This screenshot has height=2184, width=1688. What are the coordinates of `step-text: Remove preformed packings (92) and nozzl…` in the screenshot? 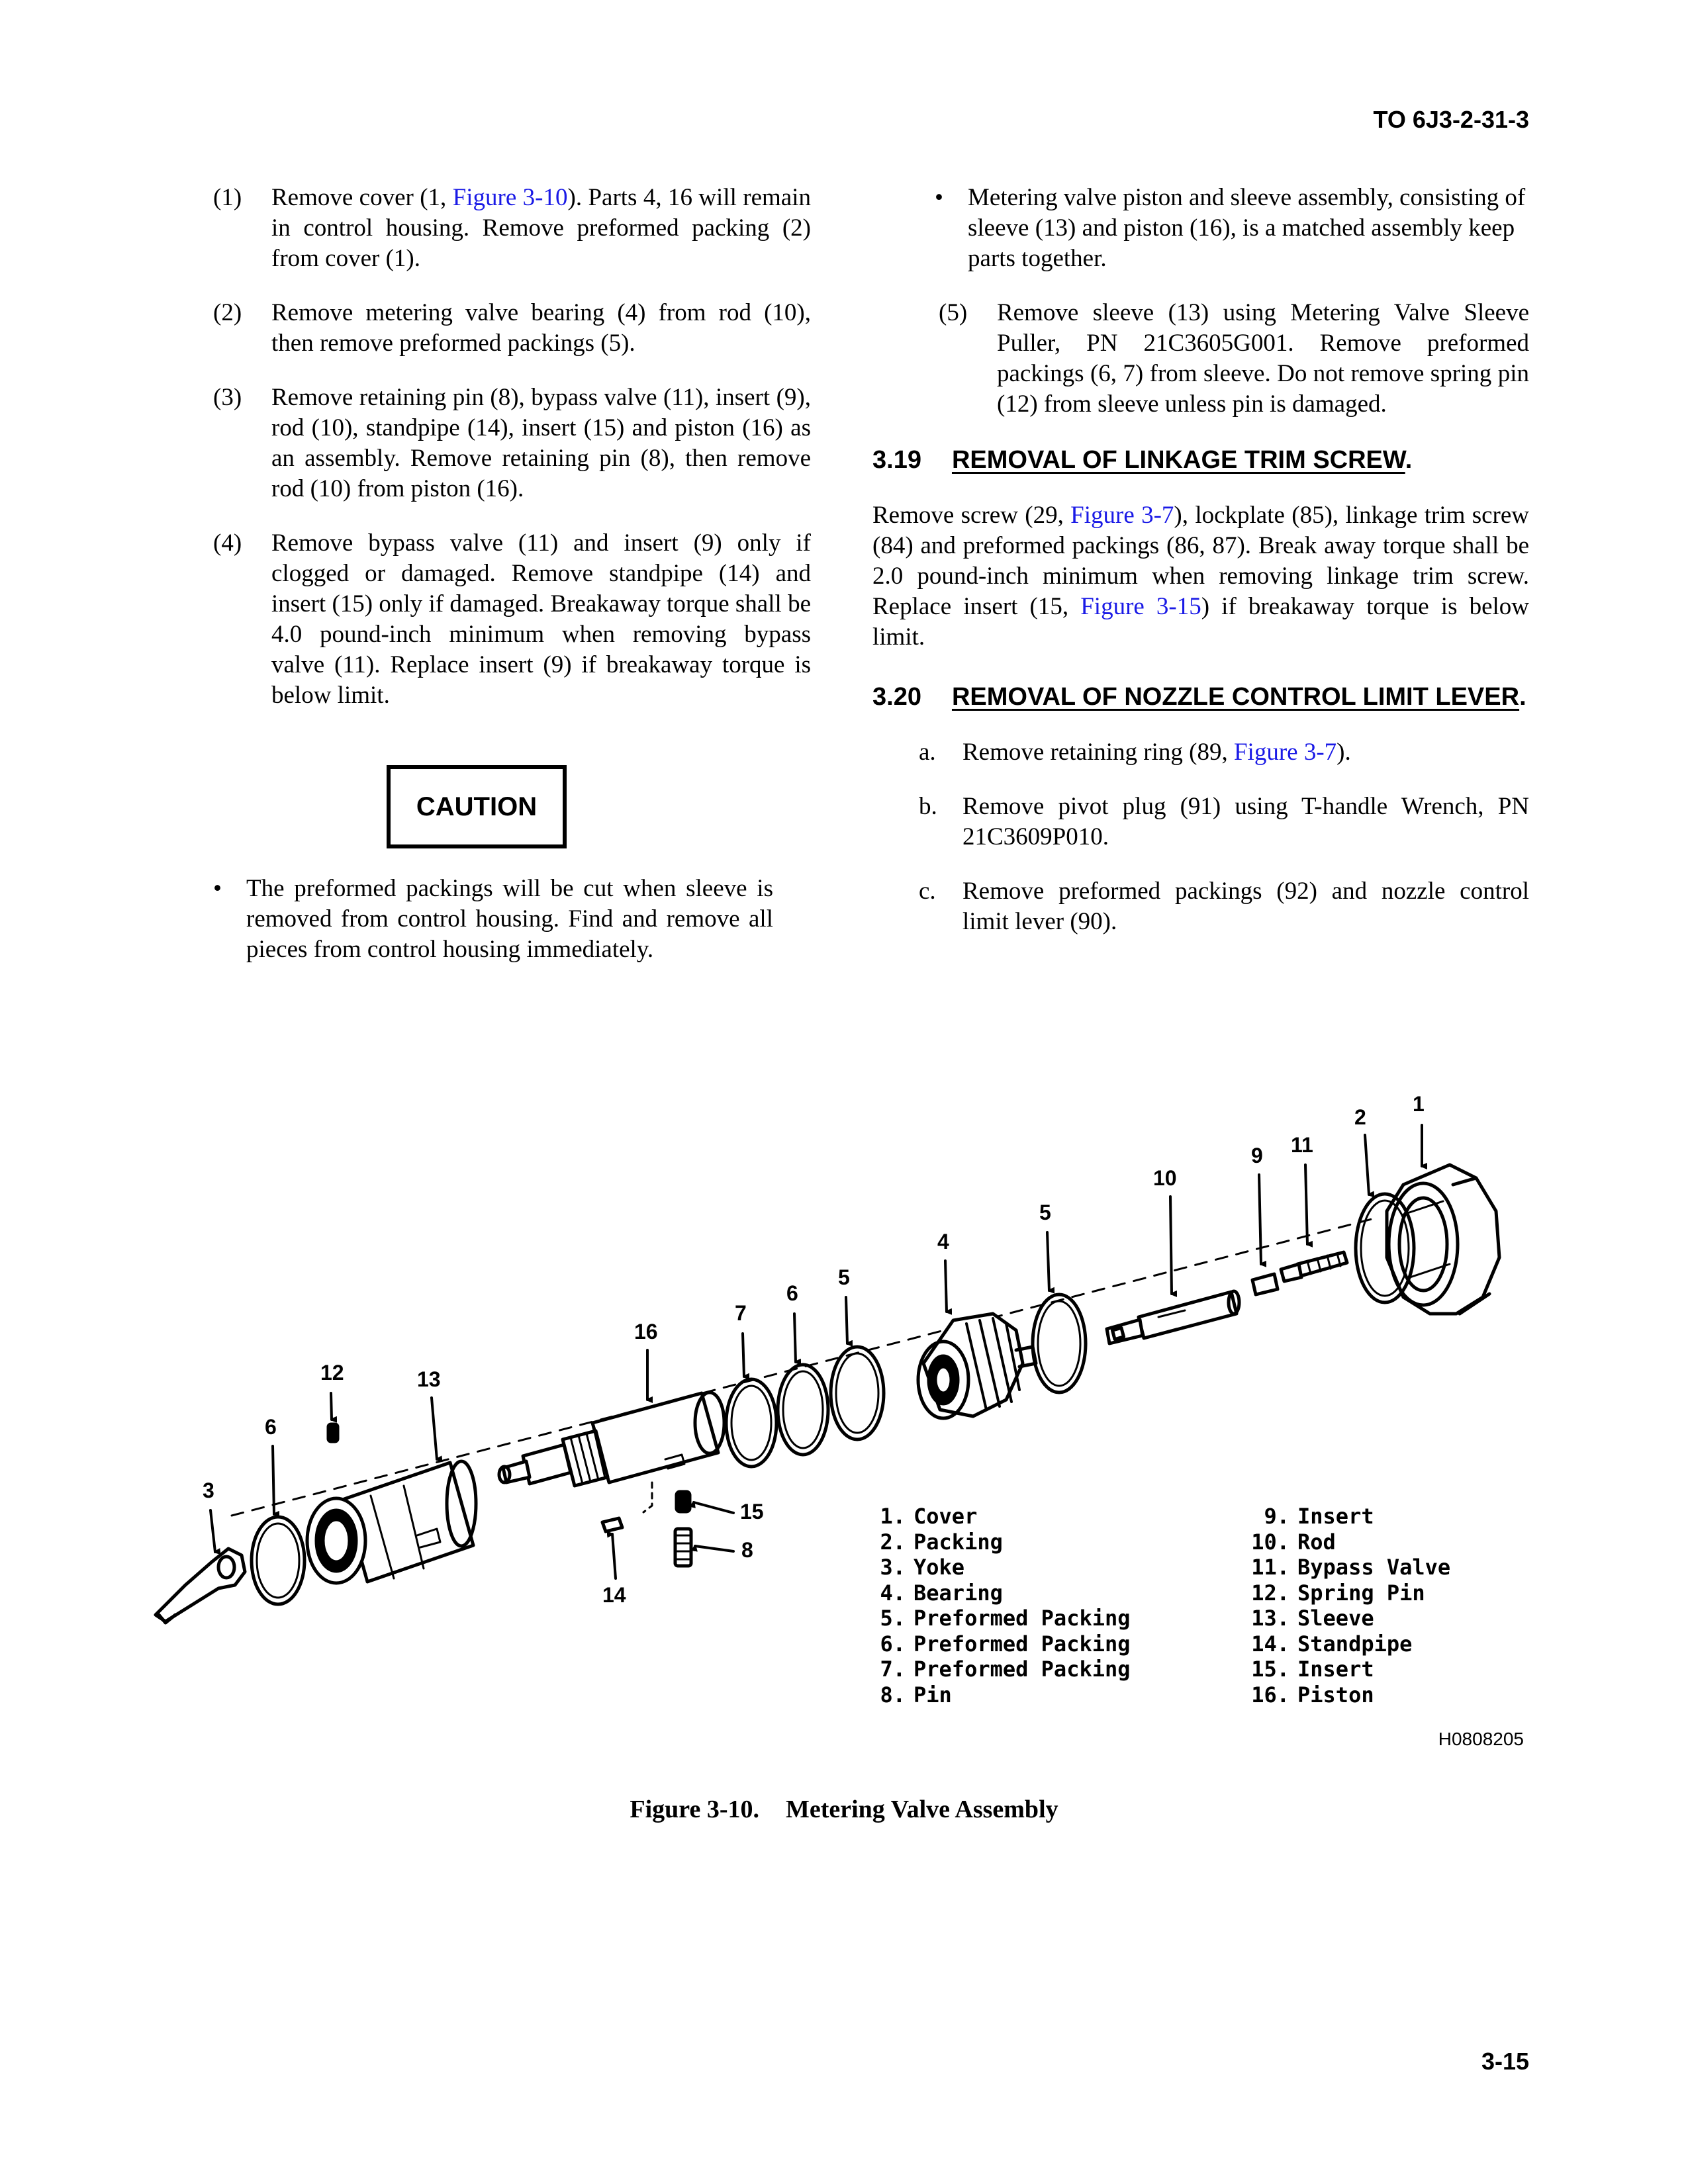 It's located at (1245, 906).